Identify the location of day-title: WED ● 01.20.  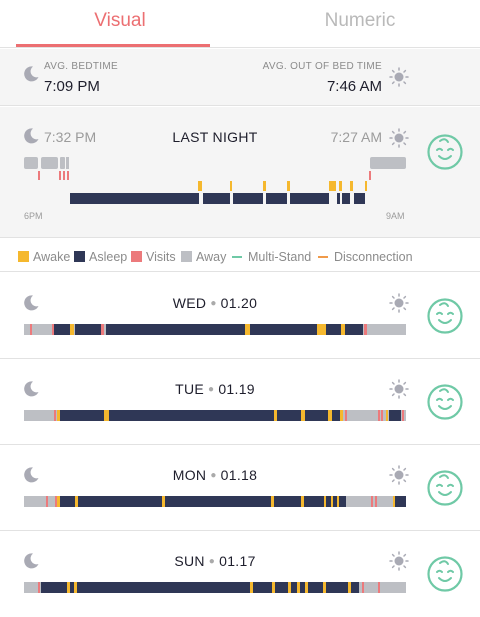
(215, 303).